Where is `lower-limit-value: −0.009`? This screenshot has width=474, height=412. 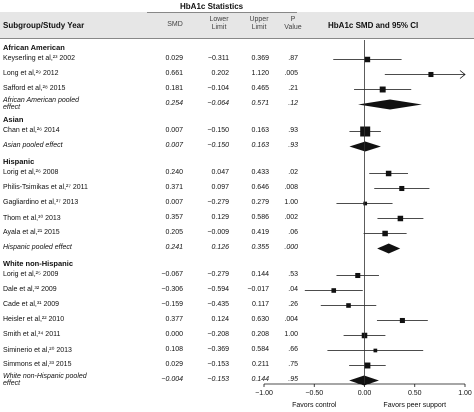 lower-limit-value: −0.009 is located at coordinates (218, 232).